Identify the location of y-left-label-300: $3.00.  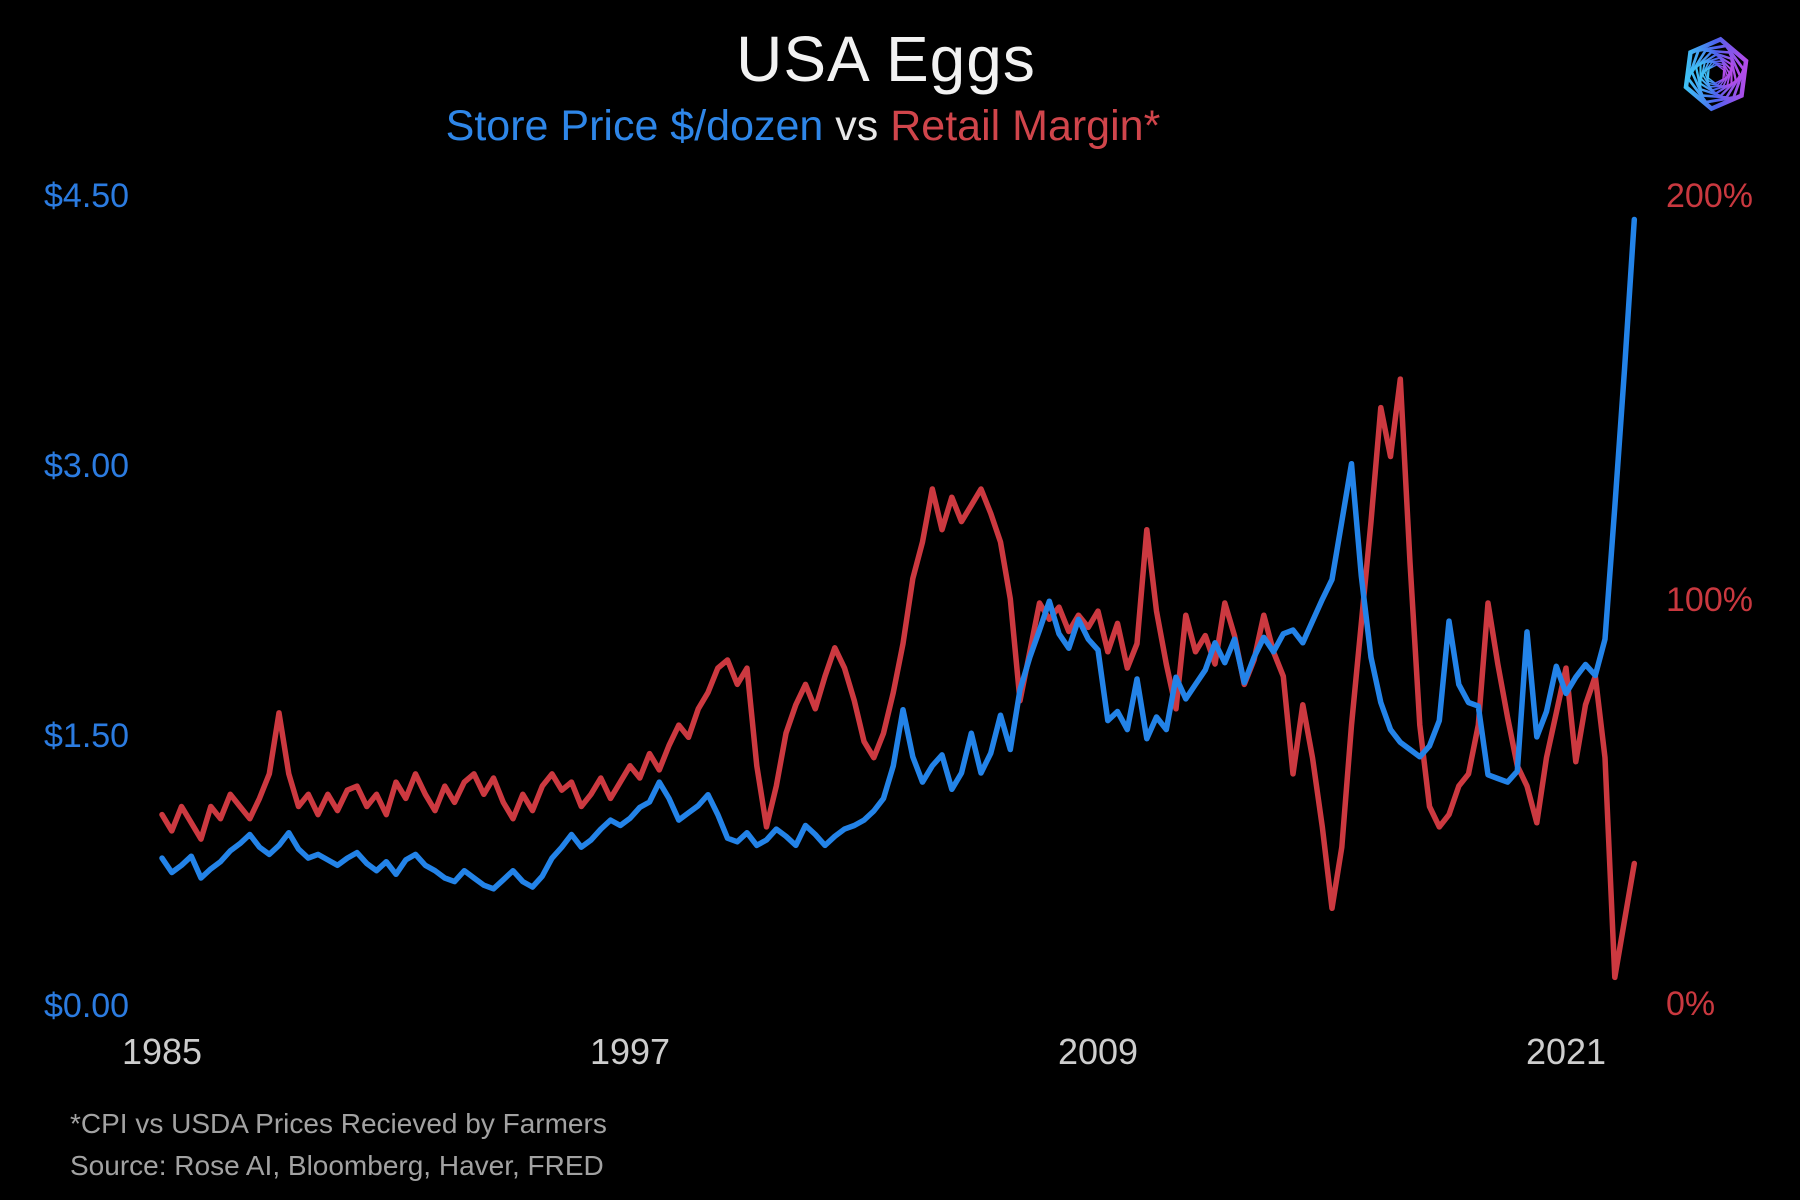
(87, 466).